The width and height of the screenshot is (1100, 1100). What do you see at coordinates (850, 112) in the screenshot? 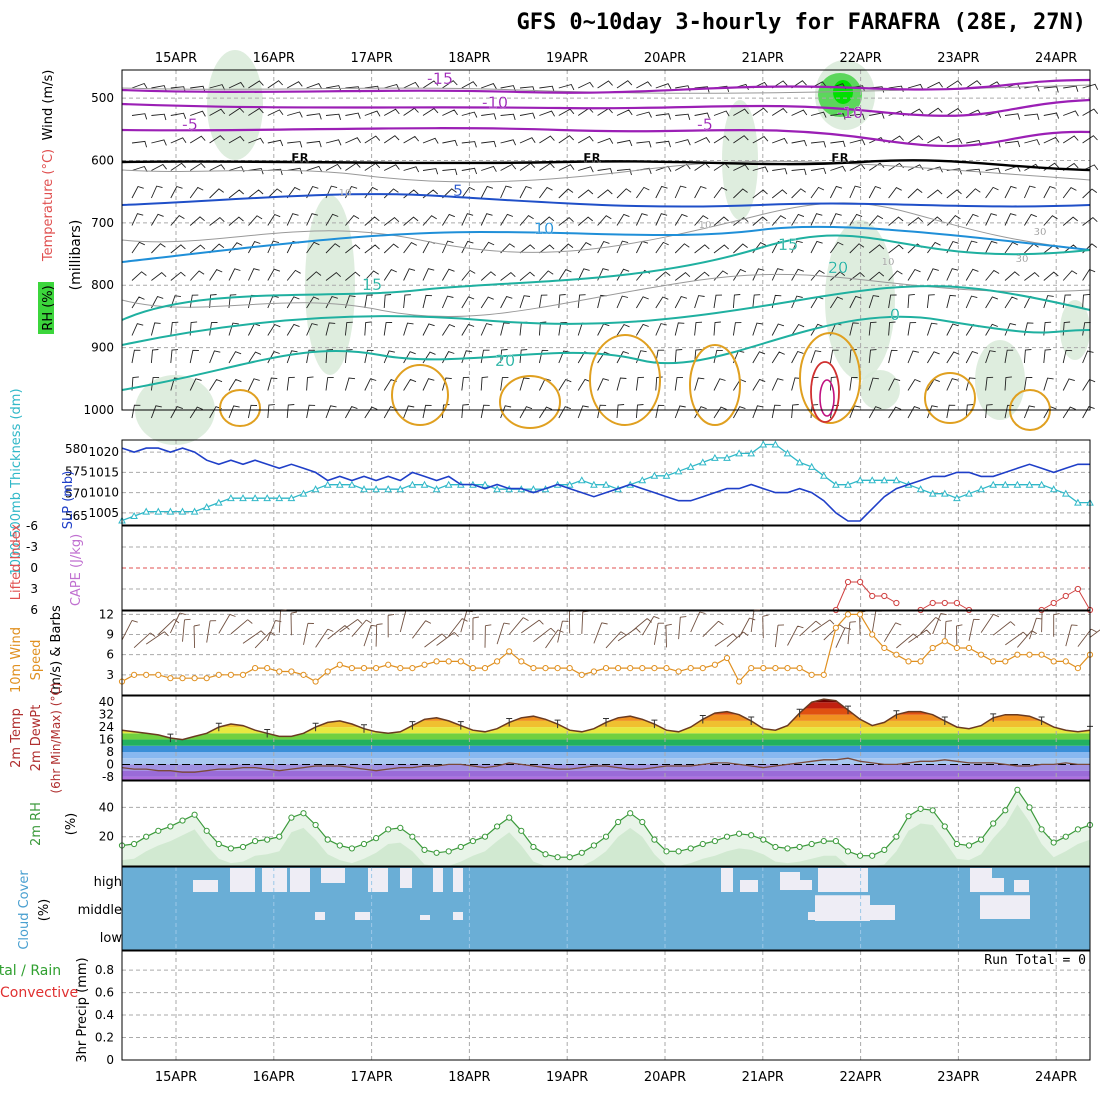
I see `contour-label: -10` at bounding box center [850, 112].